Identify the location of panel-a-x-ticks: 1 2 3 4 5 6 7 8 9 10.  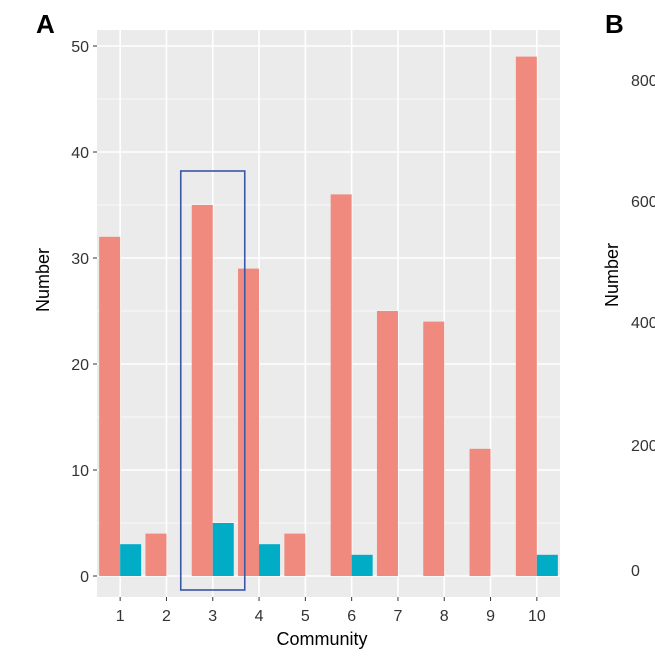
(331, 611).